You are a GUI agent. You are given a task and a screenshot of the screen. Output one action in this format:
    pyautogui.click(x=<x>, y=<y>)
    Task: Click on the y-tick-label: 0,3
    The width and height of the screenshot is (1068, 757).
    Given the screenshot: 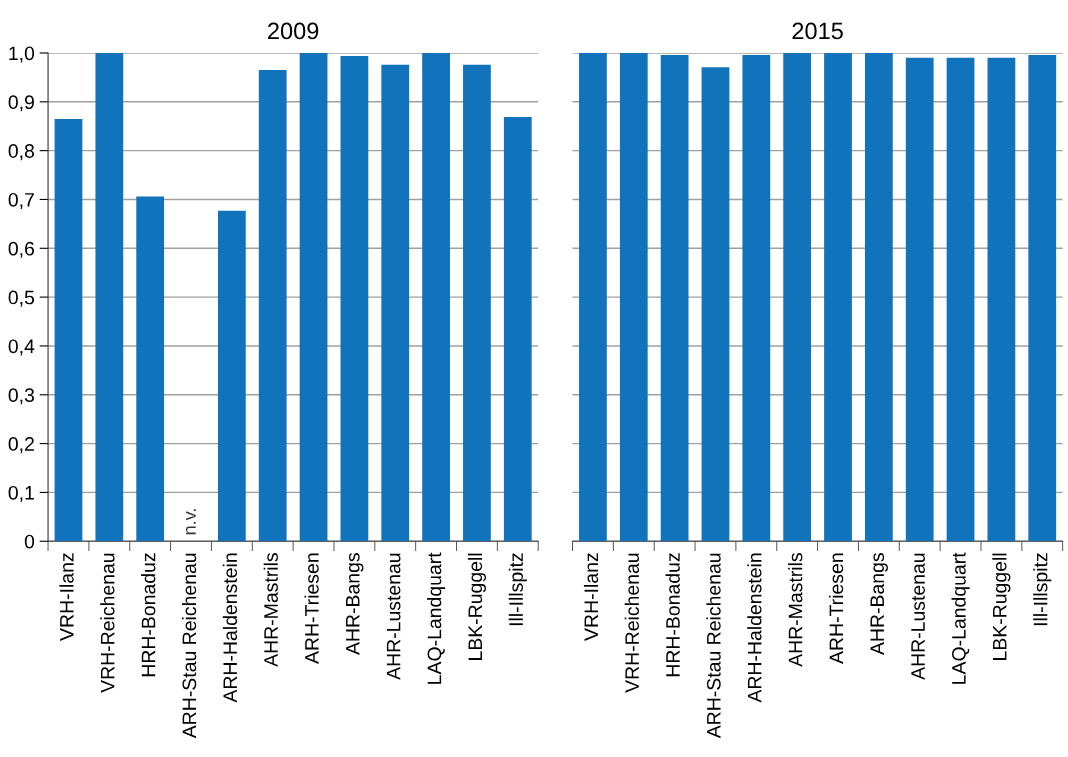 What is the action you would take?
    pyautogui.click(x=21, y=396)
    